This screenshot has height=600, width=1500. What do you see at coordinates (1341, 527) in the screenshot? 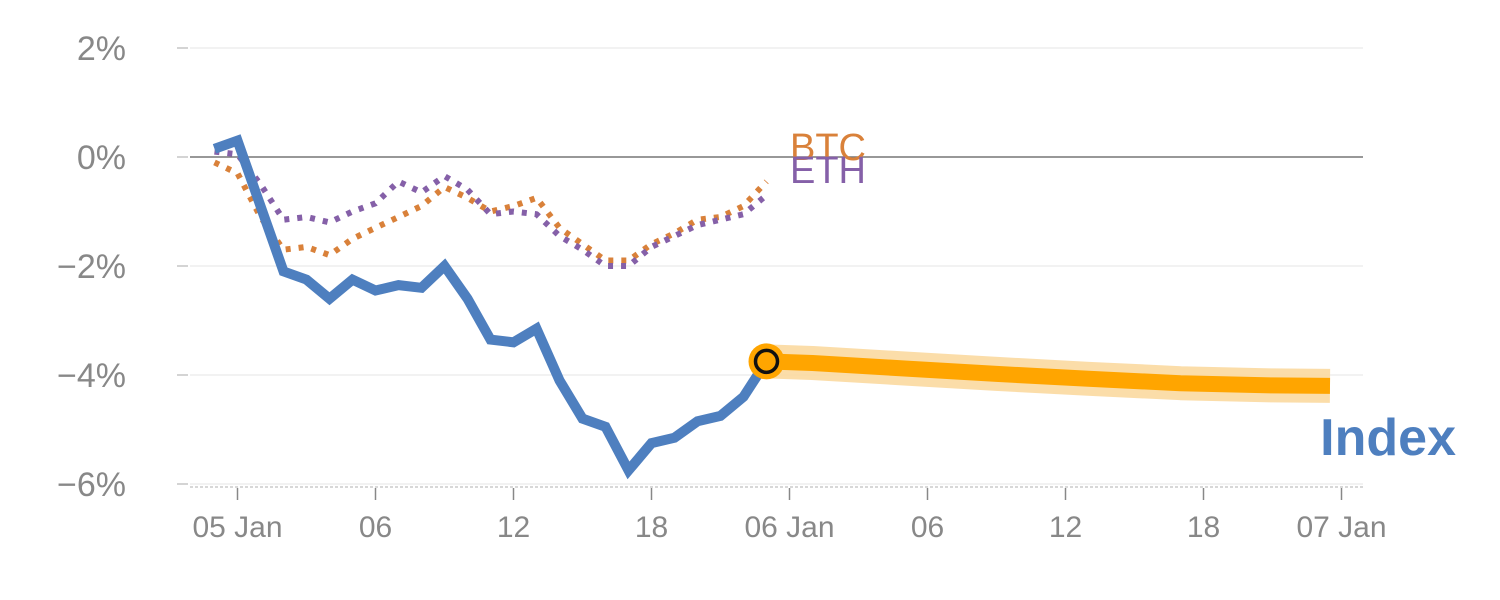
I see `x-tick-label: 07 Jan` at bounding box center [1341, 527].